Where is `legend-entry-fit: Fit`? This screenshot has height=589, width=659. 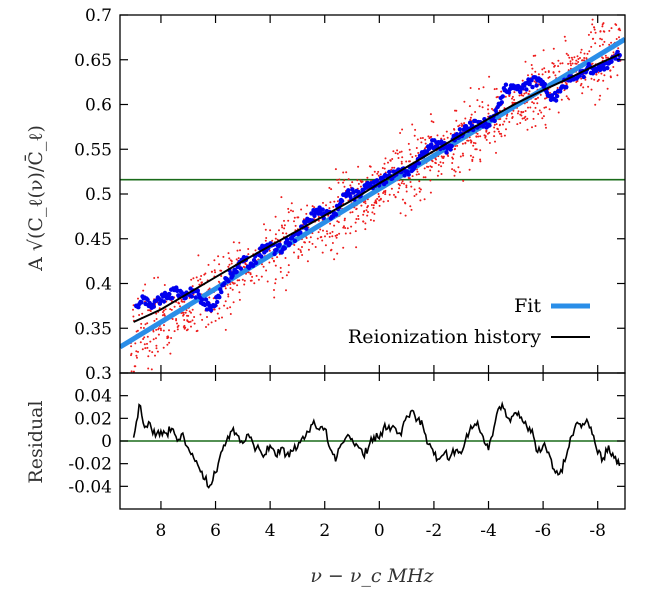 legend-entry-fit: Fit is located at coordinates (527, 306).